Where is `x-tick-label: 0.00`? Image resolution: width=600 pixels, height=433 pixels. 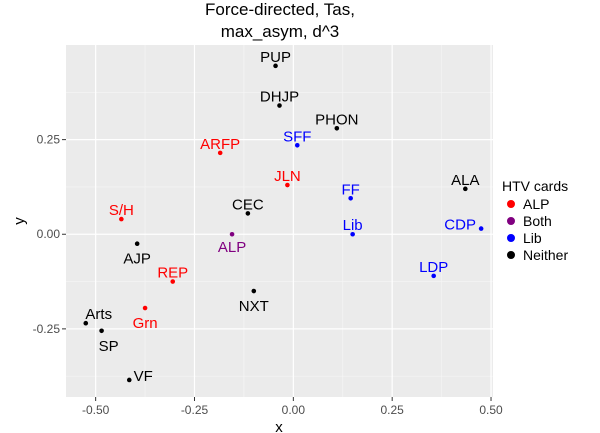 x-tick-label: 0.00 is located at coordinates (294, 410).